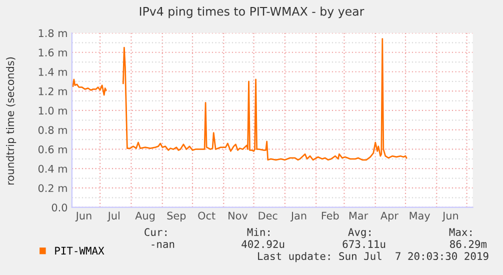  What do you see at coordinates (238, 216) in the screenshot?
I see `x-tick-label: Nov` at bounding box center [238, 216].